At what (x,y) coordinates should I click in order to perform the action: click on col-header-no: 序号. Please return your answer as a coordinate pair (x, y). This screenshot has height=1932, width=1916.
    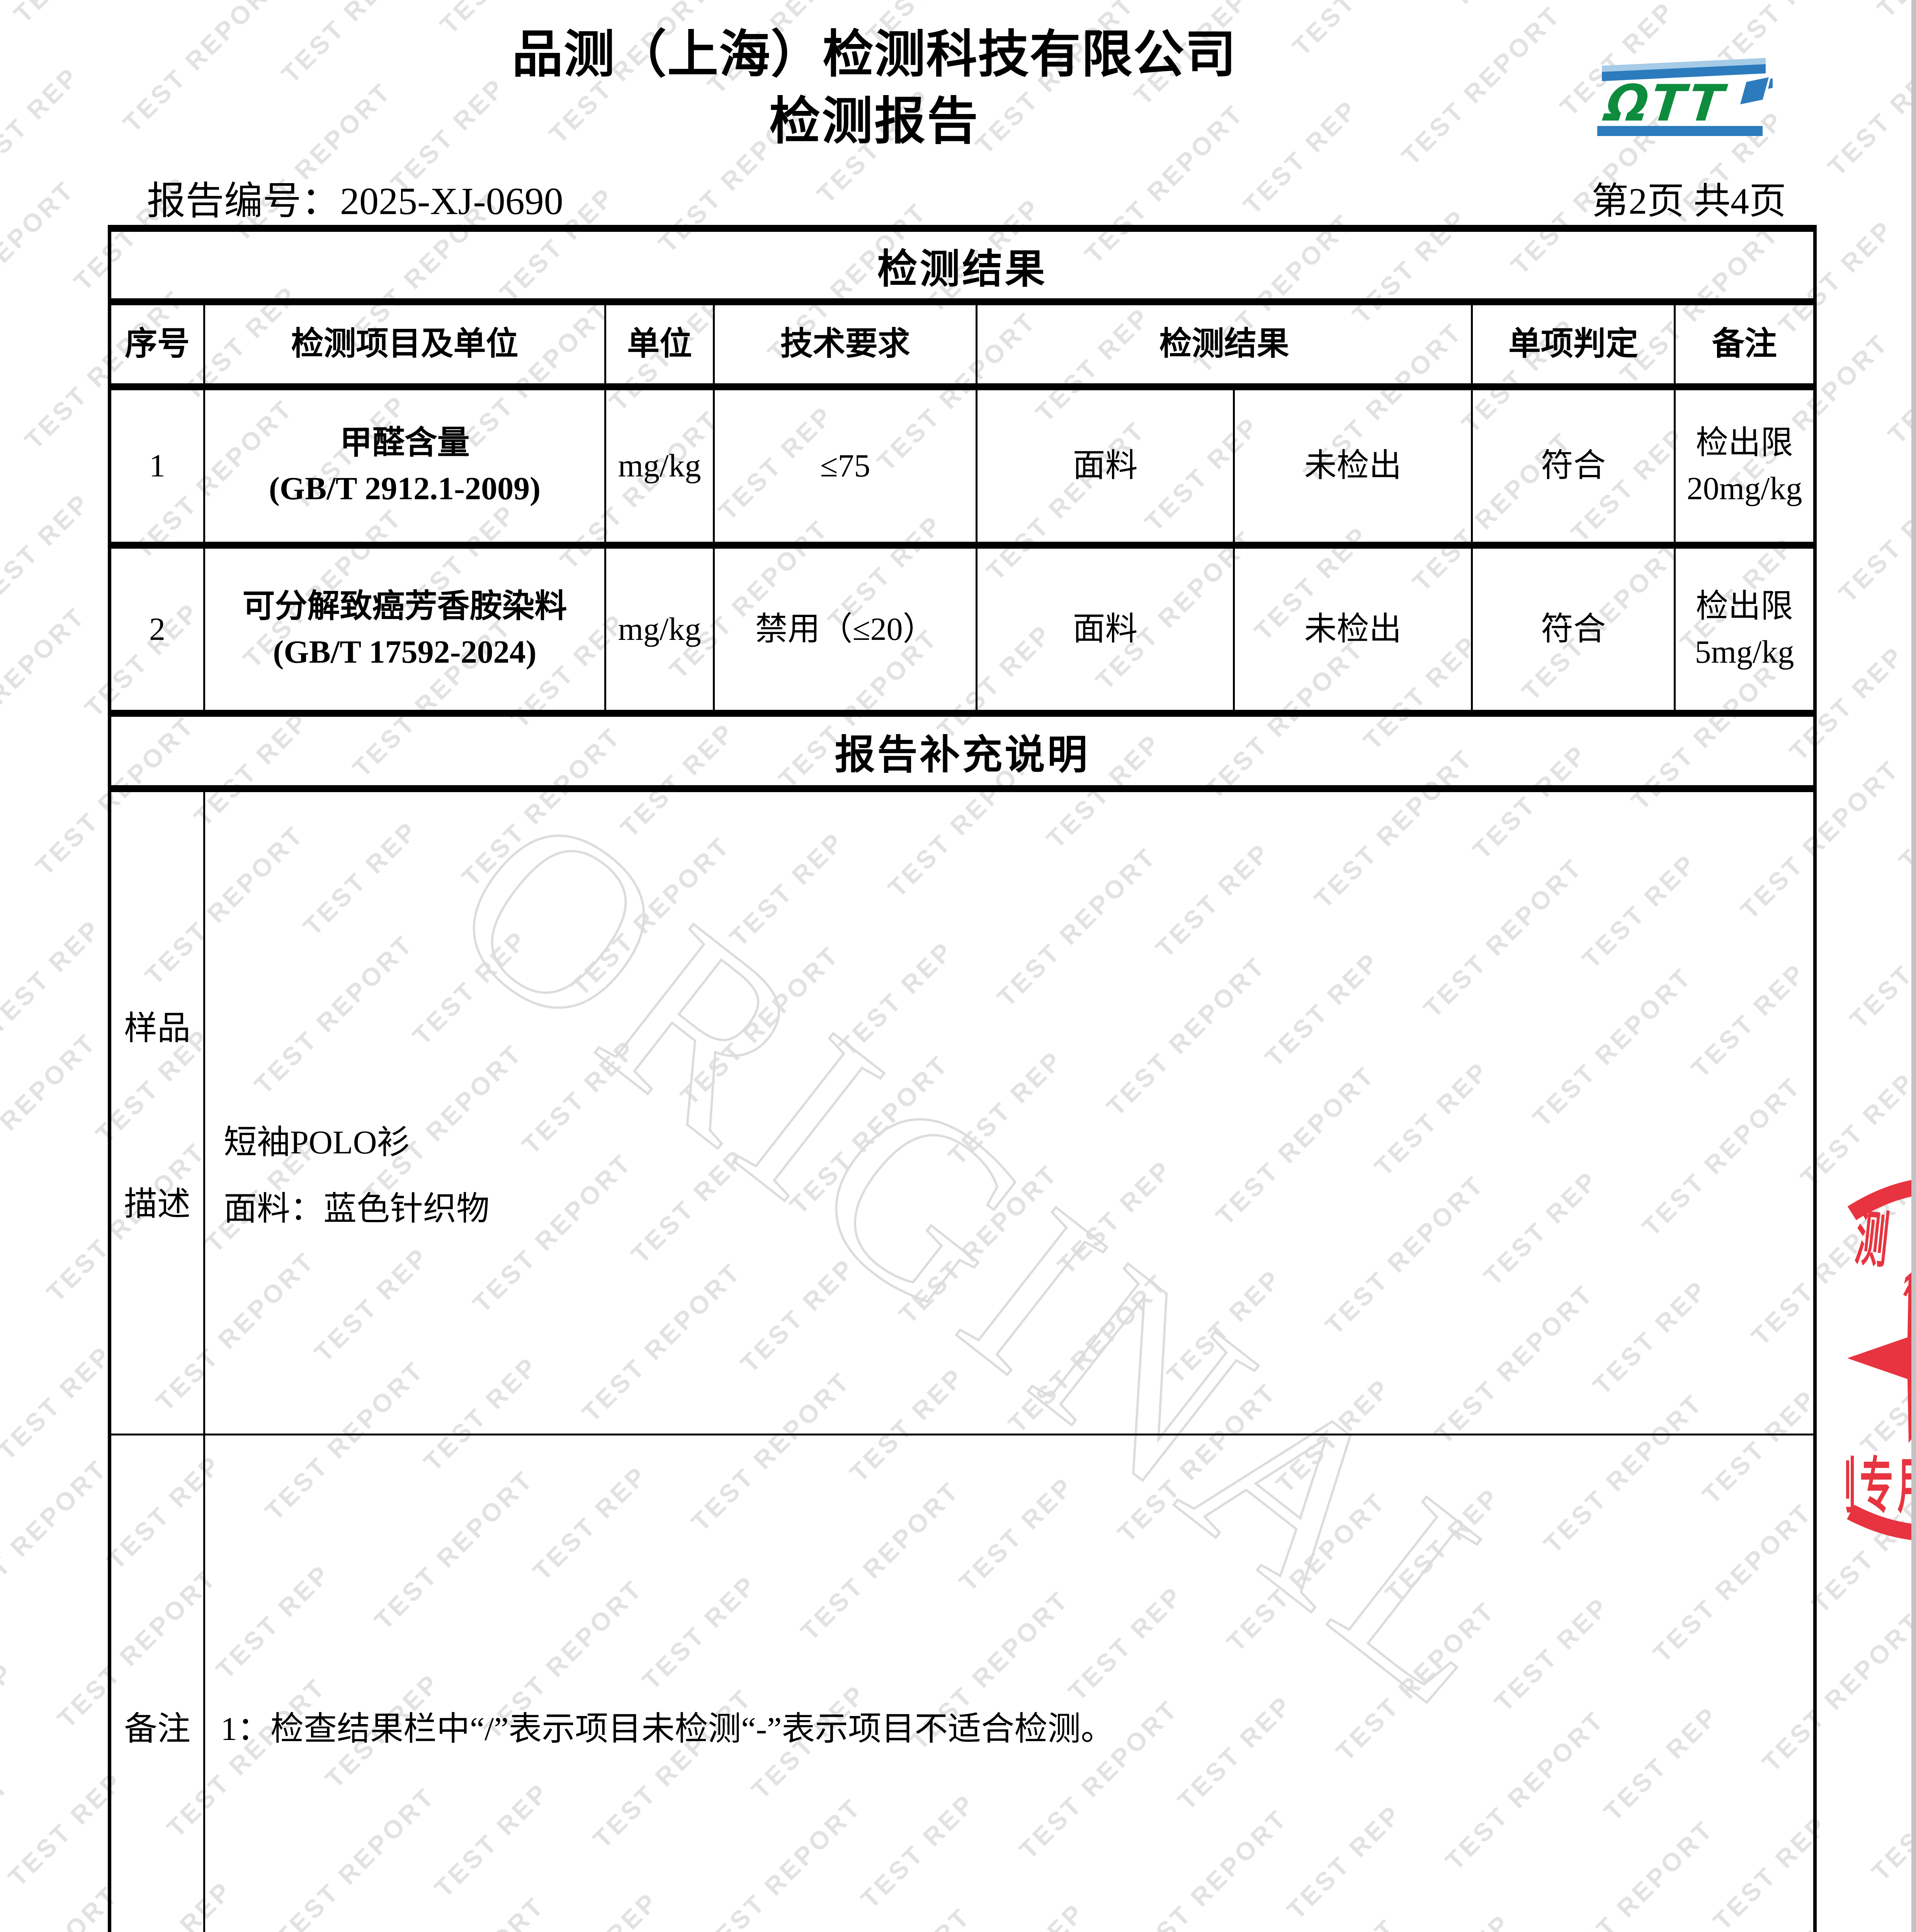
    Looking at the image, I should click on (157, 344).